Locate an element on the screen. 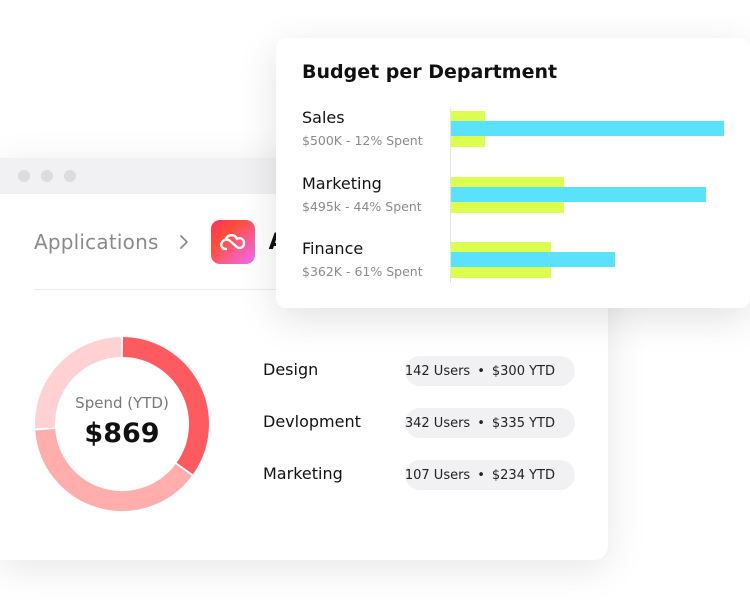 This screenshot has width=750, height=600. spend-donut-chart: Spend (YTD) $869 is located at coordinates (122, 424).